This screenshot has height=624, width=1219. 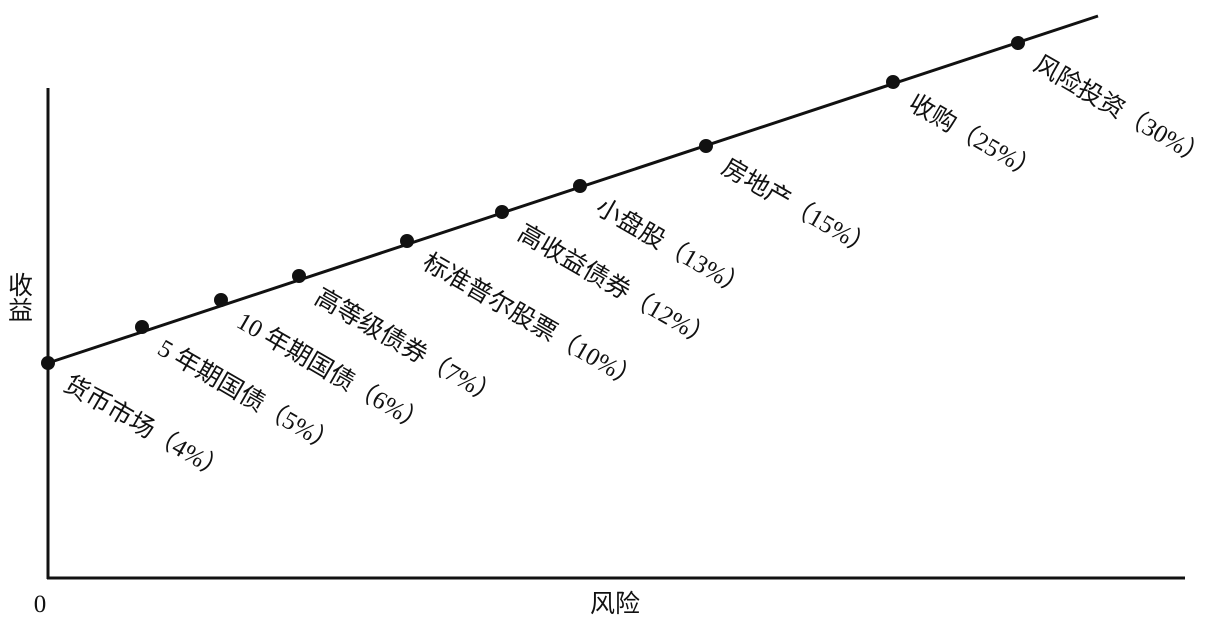 What do you see at coordinates (974, 137) in the screenshot?
I see `node-label: 收购（25%）` at bounding box center [974, 137].